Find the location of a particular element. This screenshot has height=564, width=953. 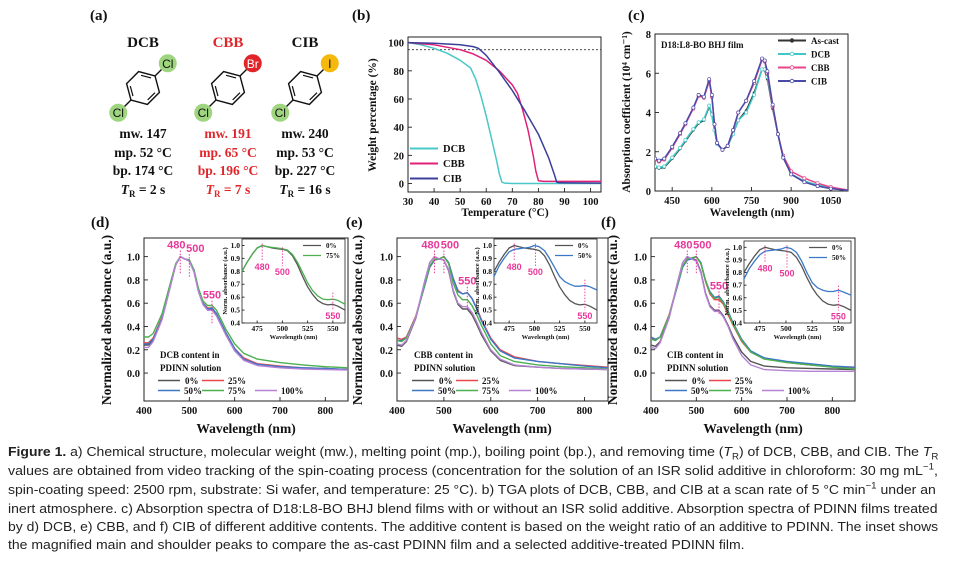

legend-label: 0% is located at coordinates (192, 381).